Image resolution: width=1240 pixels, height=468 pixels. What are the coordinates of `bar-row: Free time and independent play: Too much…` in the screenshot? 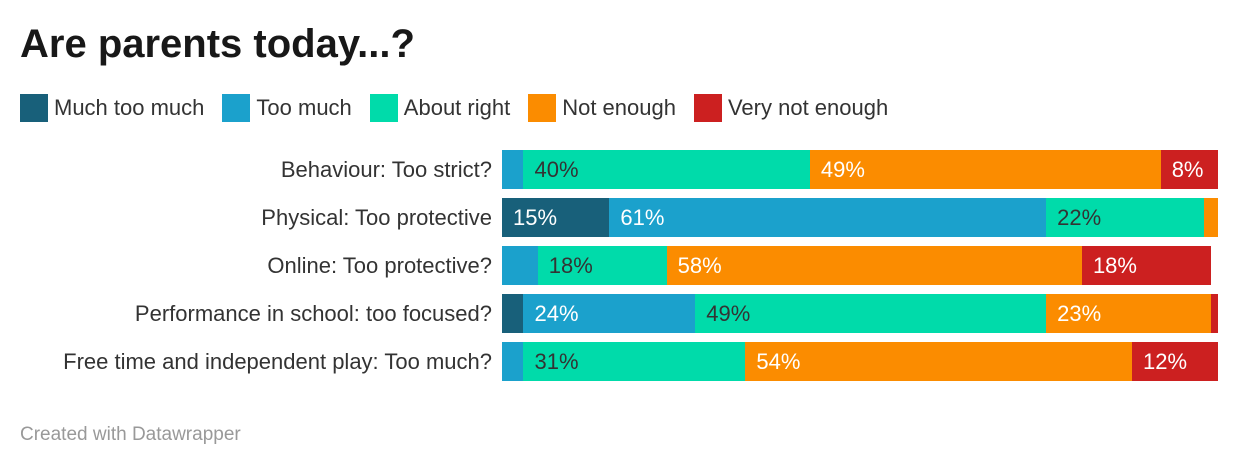 It's located at (620, 361).